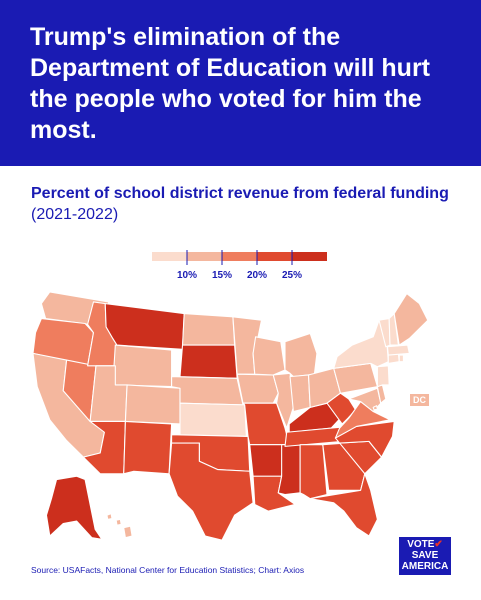 Image resolution: width=481 pixels, height=600 pixels. What do you see at coordinates (74, 507) in the screenshot?
I see `state-ak` at bounding box center [74, 507].